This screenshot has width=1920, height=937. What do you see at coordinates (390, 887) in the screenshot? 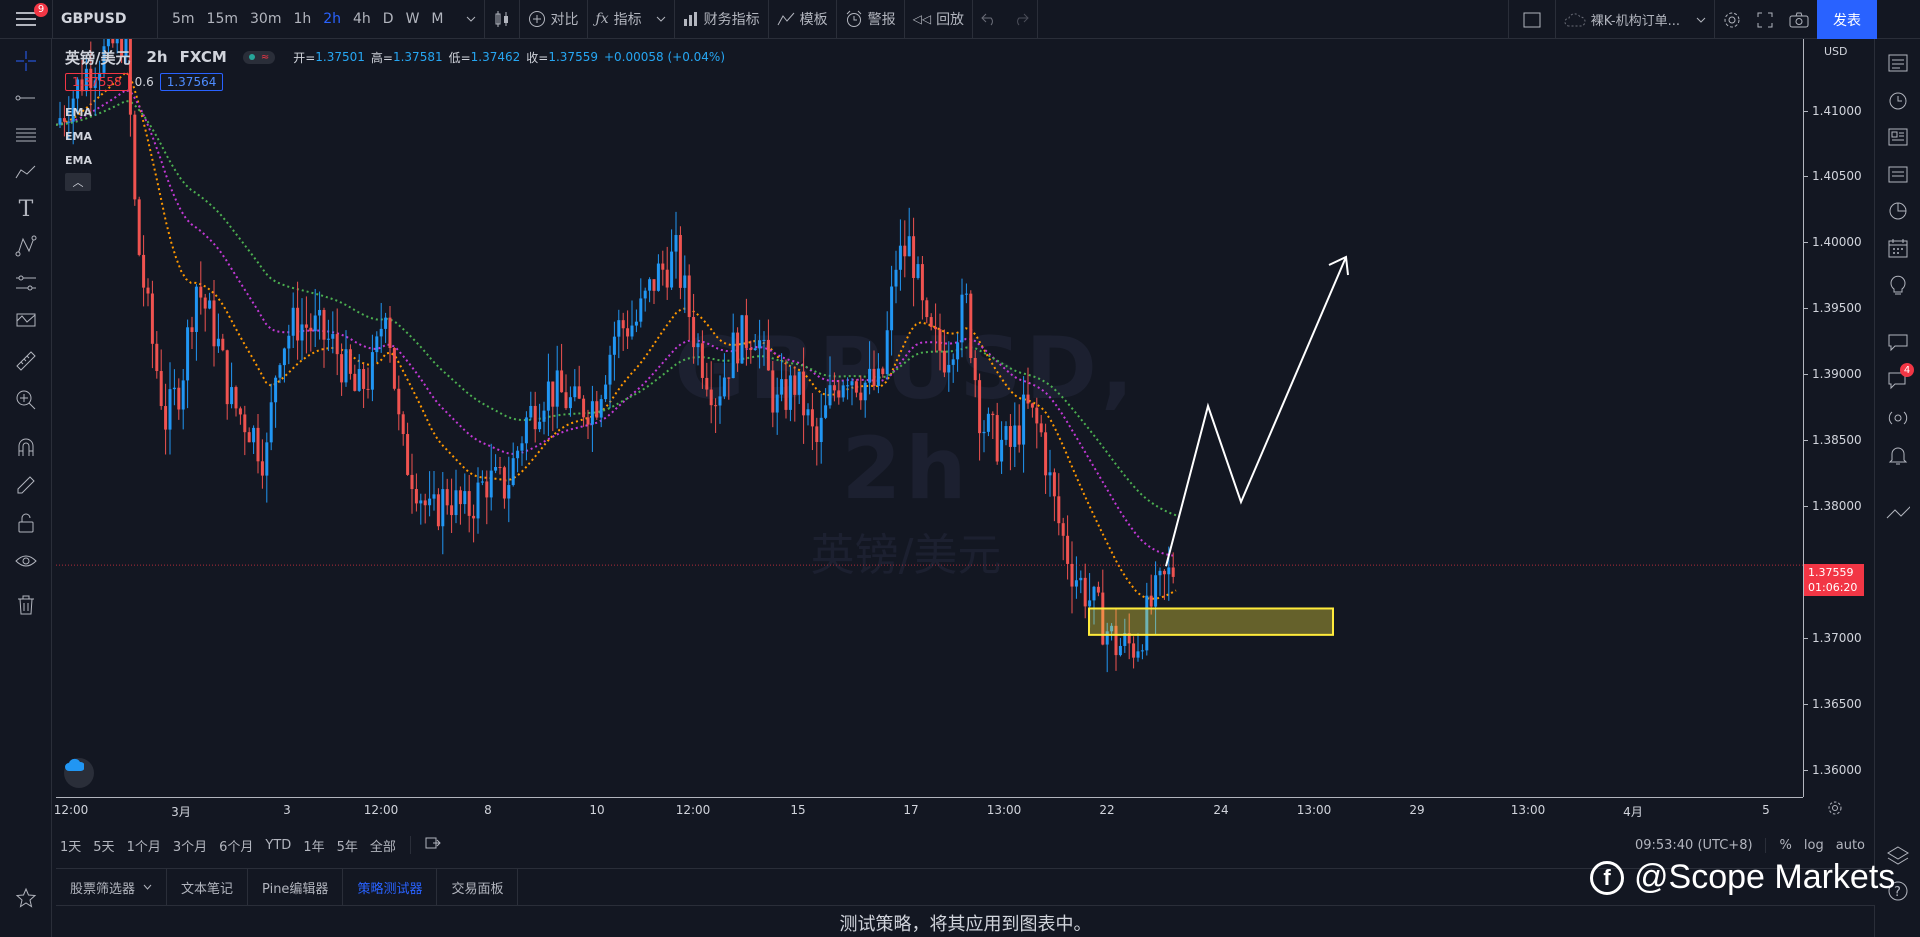
I see `tab-strategy-tester: 策略测试器` at bounding box center [390, 887].